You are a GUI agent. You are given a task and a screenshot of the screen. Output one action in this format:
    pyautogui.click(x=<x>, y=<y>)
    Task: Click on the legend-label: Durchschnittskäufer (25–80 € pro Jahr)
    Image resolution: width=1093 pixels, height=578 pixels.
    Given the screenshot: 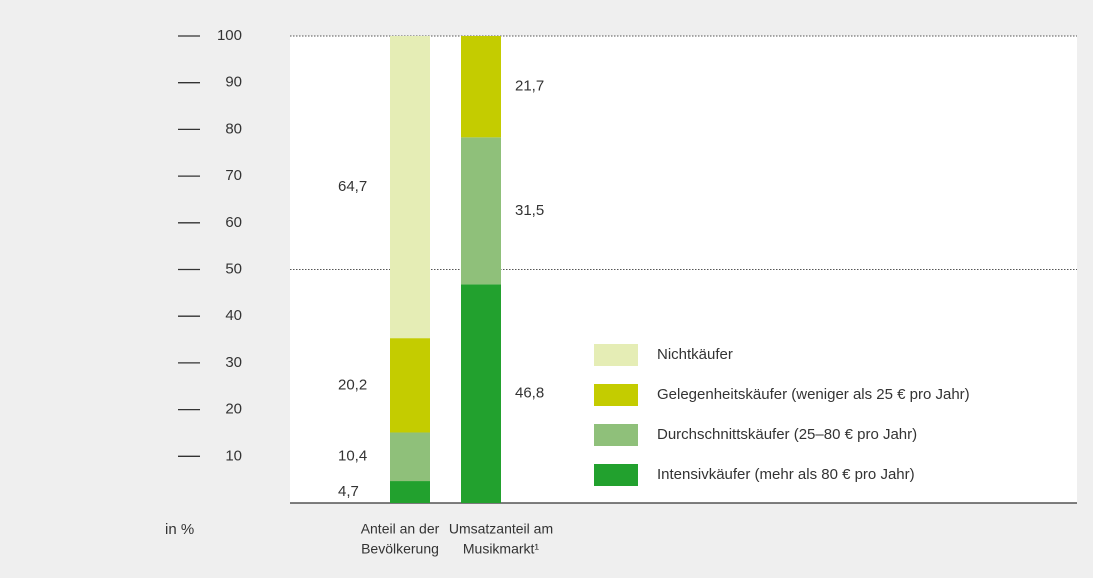 What is the action you would take?
    pyautogui.click(x=787, y=434)
    